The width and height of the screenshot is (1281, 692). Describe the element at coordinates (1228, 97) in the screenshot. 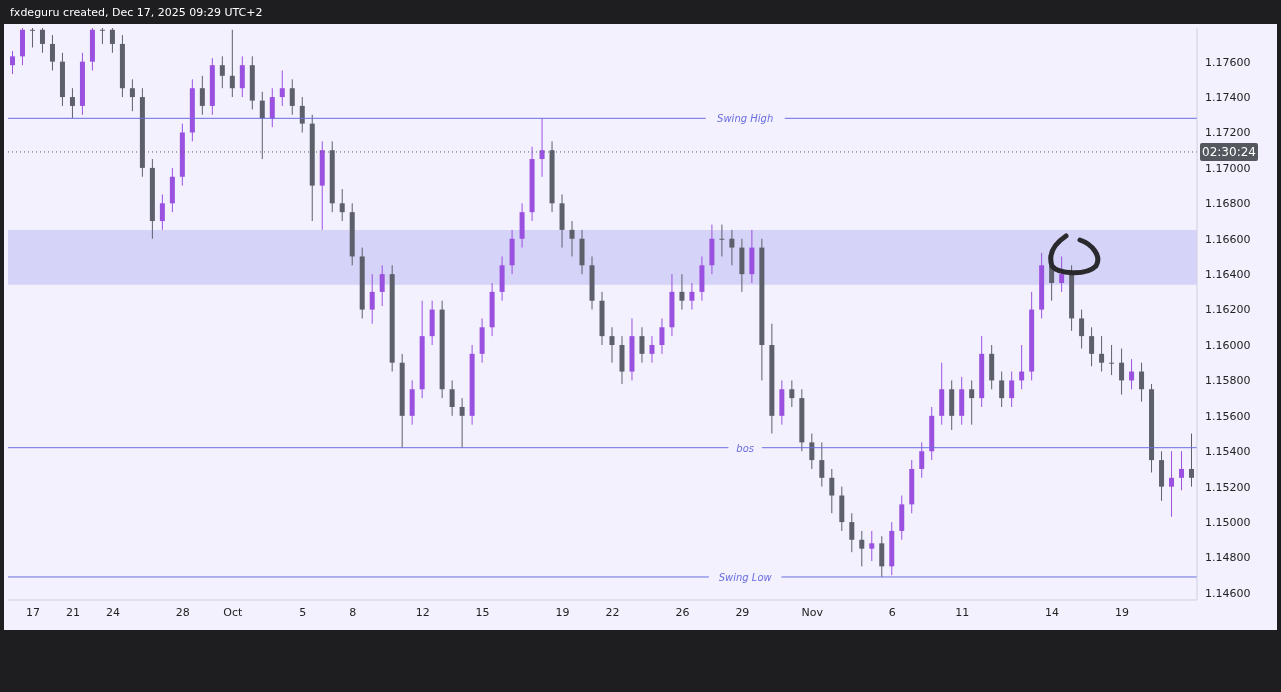

I see `y-tick-label: 1.17400` at that location.